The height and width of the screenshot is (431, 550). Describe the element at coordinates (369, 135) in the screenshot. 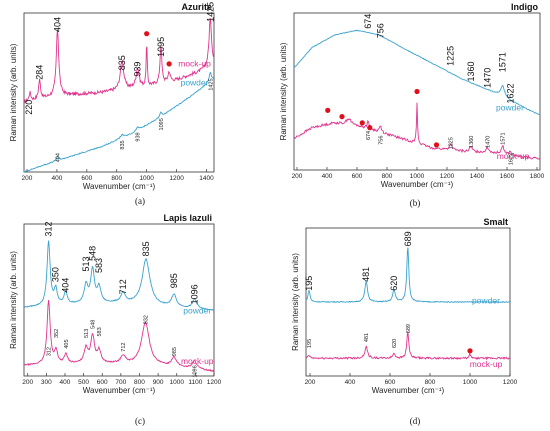

I see `peak-label-small: 674` at that location.